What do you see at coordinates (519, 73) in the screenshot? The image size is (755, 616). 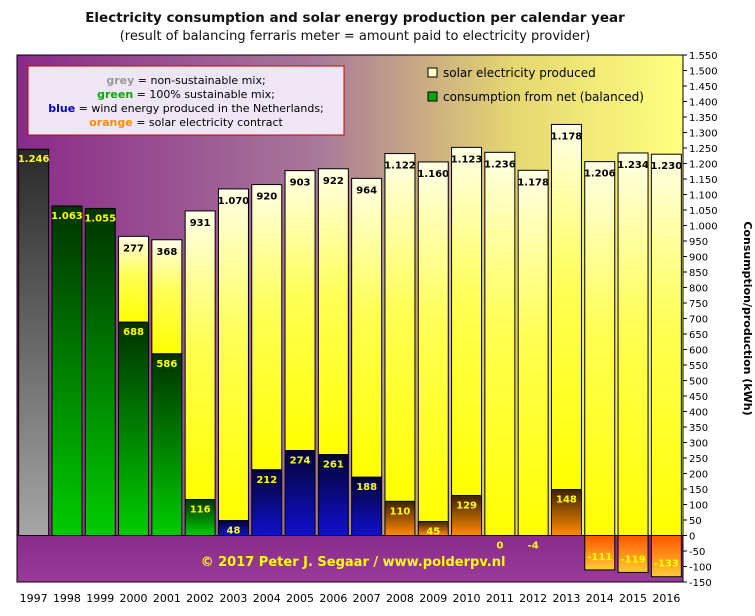 I see `legend-label-solar: solar electricity produced` at bounding box center [519, 73].